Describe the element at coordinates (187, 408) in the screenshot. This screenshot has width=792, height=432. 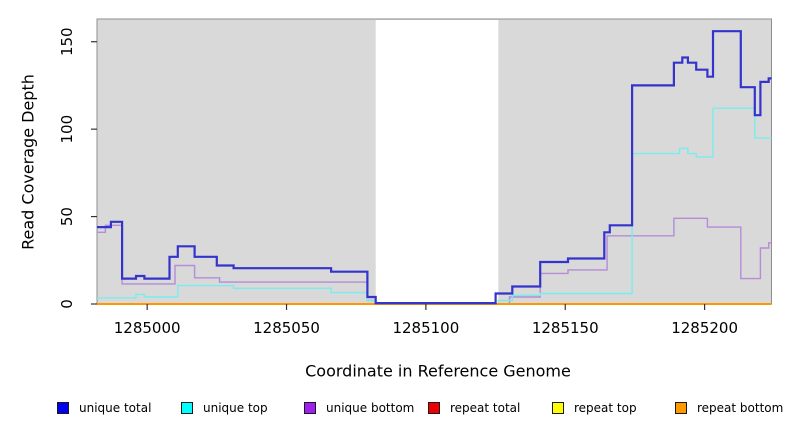
I see `unique-top-swatch-icon` at that location.